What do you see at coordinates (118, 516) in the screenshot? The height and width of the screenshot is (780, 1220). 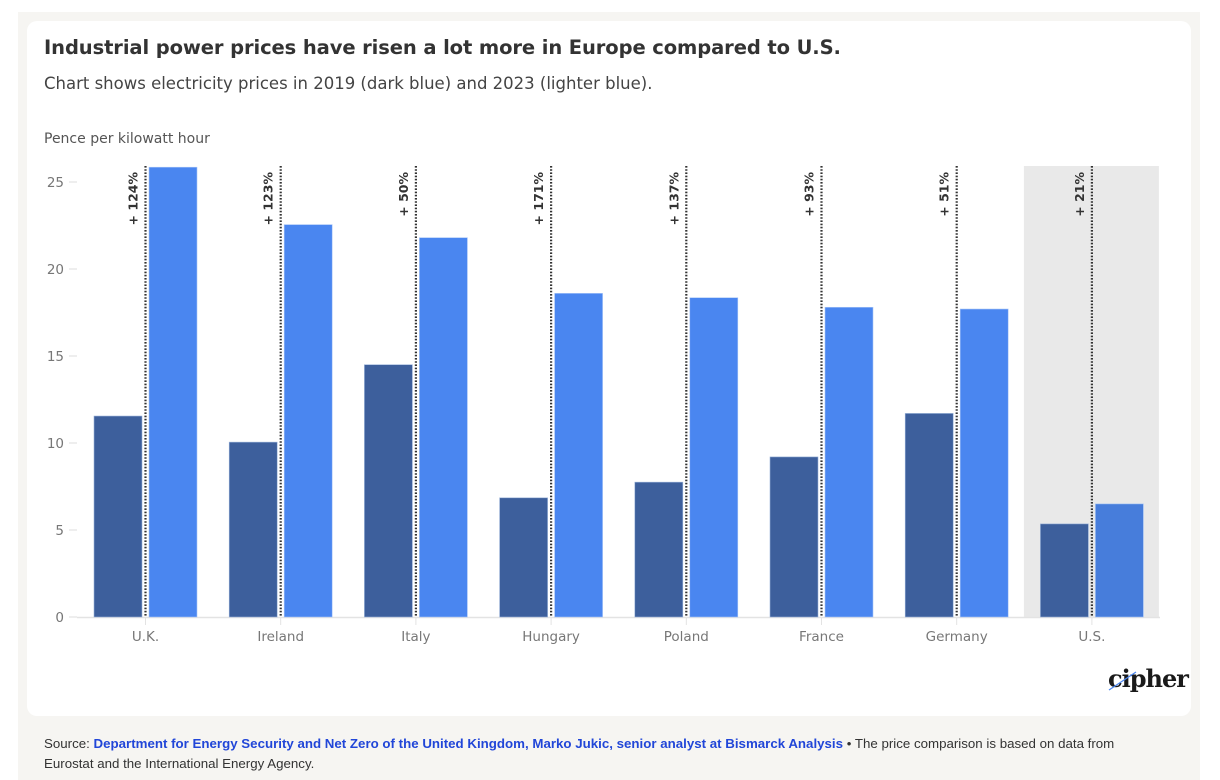 I see `bar-2019-uk` at bounding box center [118, 516].